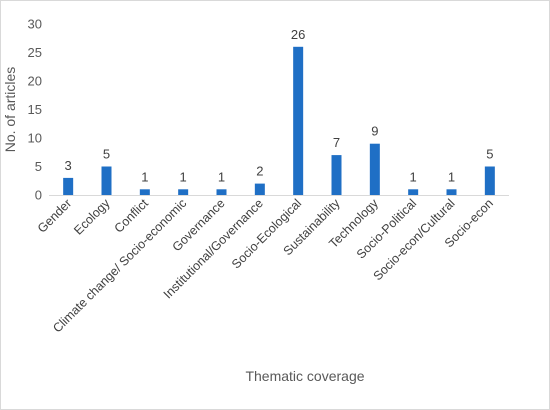 The height and width of the screenshot is (410, 550). Describe the element at coordinates (266, 233) in the screenshot. I see `category-label: Socio-Ecological` at that location.